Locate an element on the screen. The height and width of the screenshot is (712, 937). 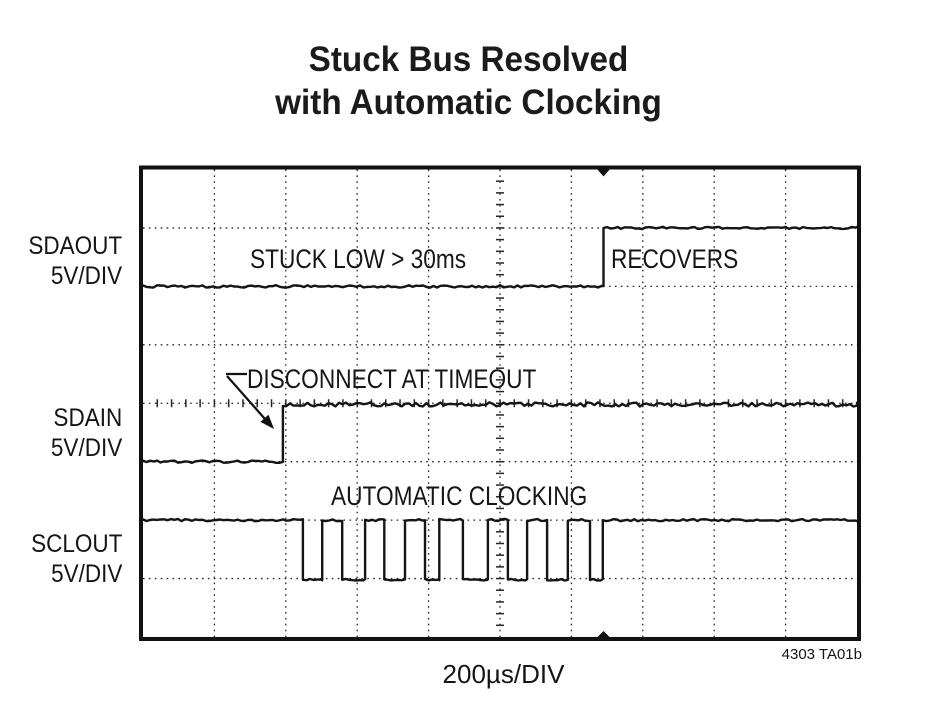
annotation-automatic-clocking: AUTOMATIC CLOCKING is located at coordinates (459, 496).